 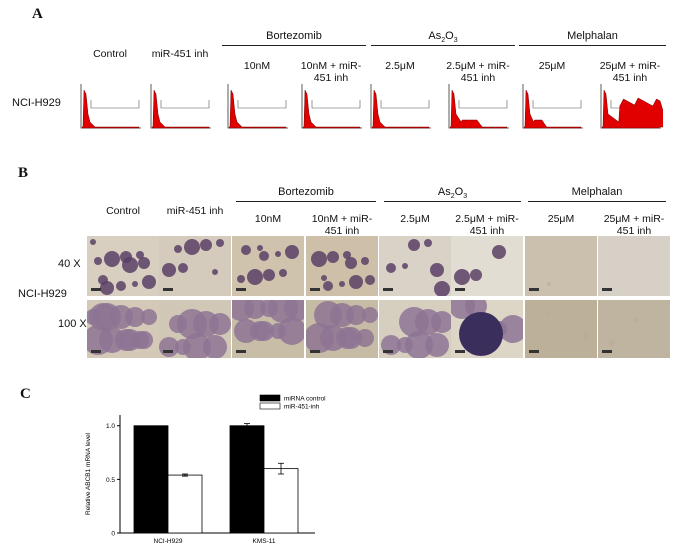 I want to click on histogram-fill, so click(x=331, y=109).